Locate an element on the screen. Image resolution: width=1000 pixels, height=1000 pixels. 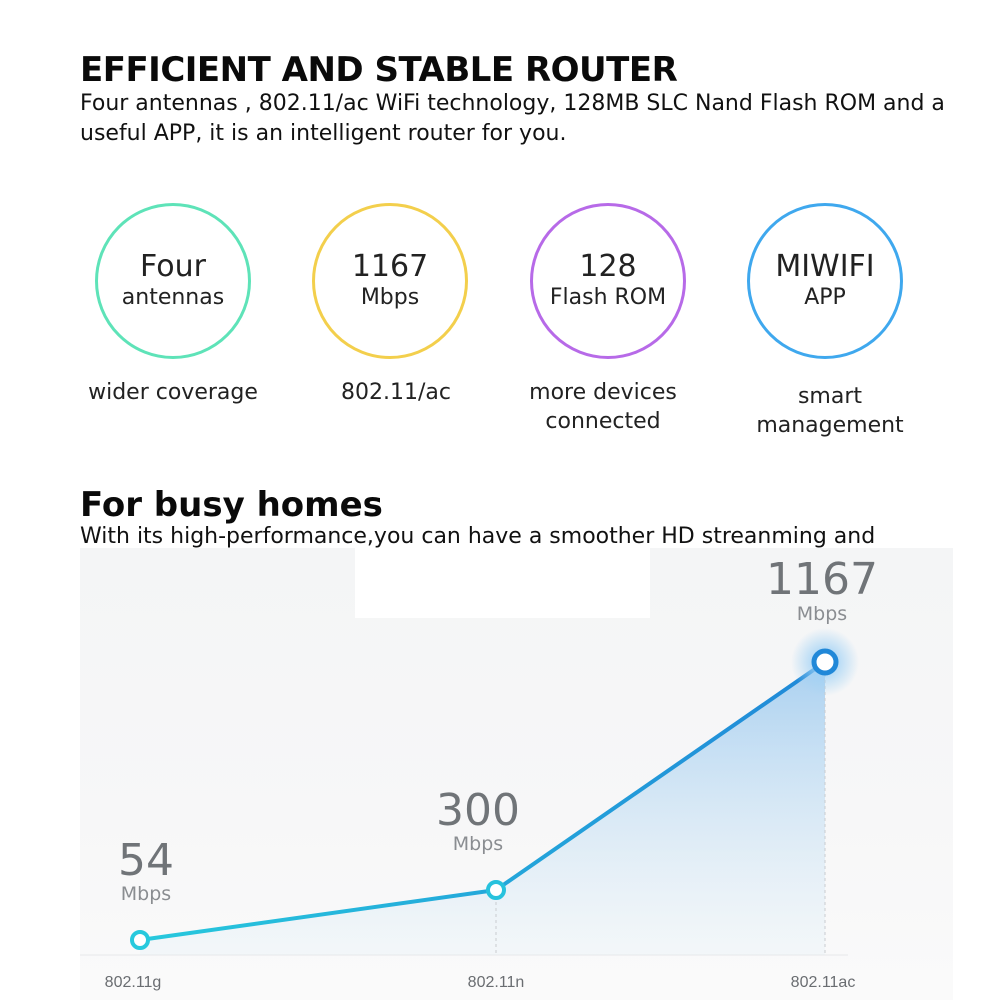
feature-value: 1167 is located at coordinates (390, 266).